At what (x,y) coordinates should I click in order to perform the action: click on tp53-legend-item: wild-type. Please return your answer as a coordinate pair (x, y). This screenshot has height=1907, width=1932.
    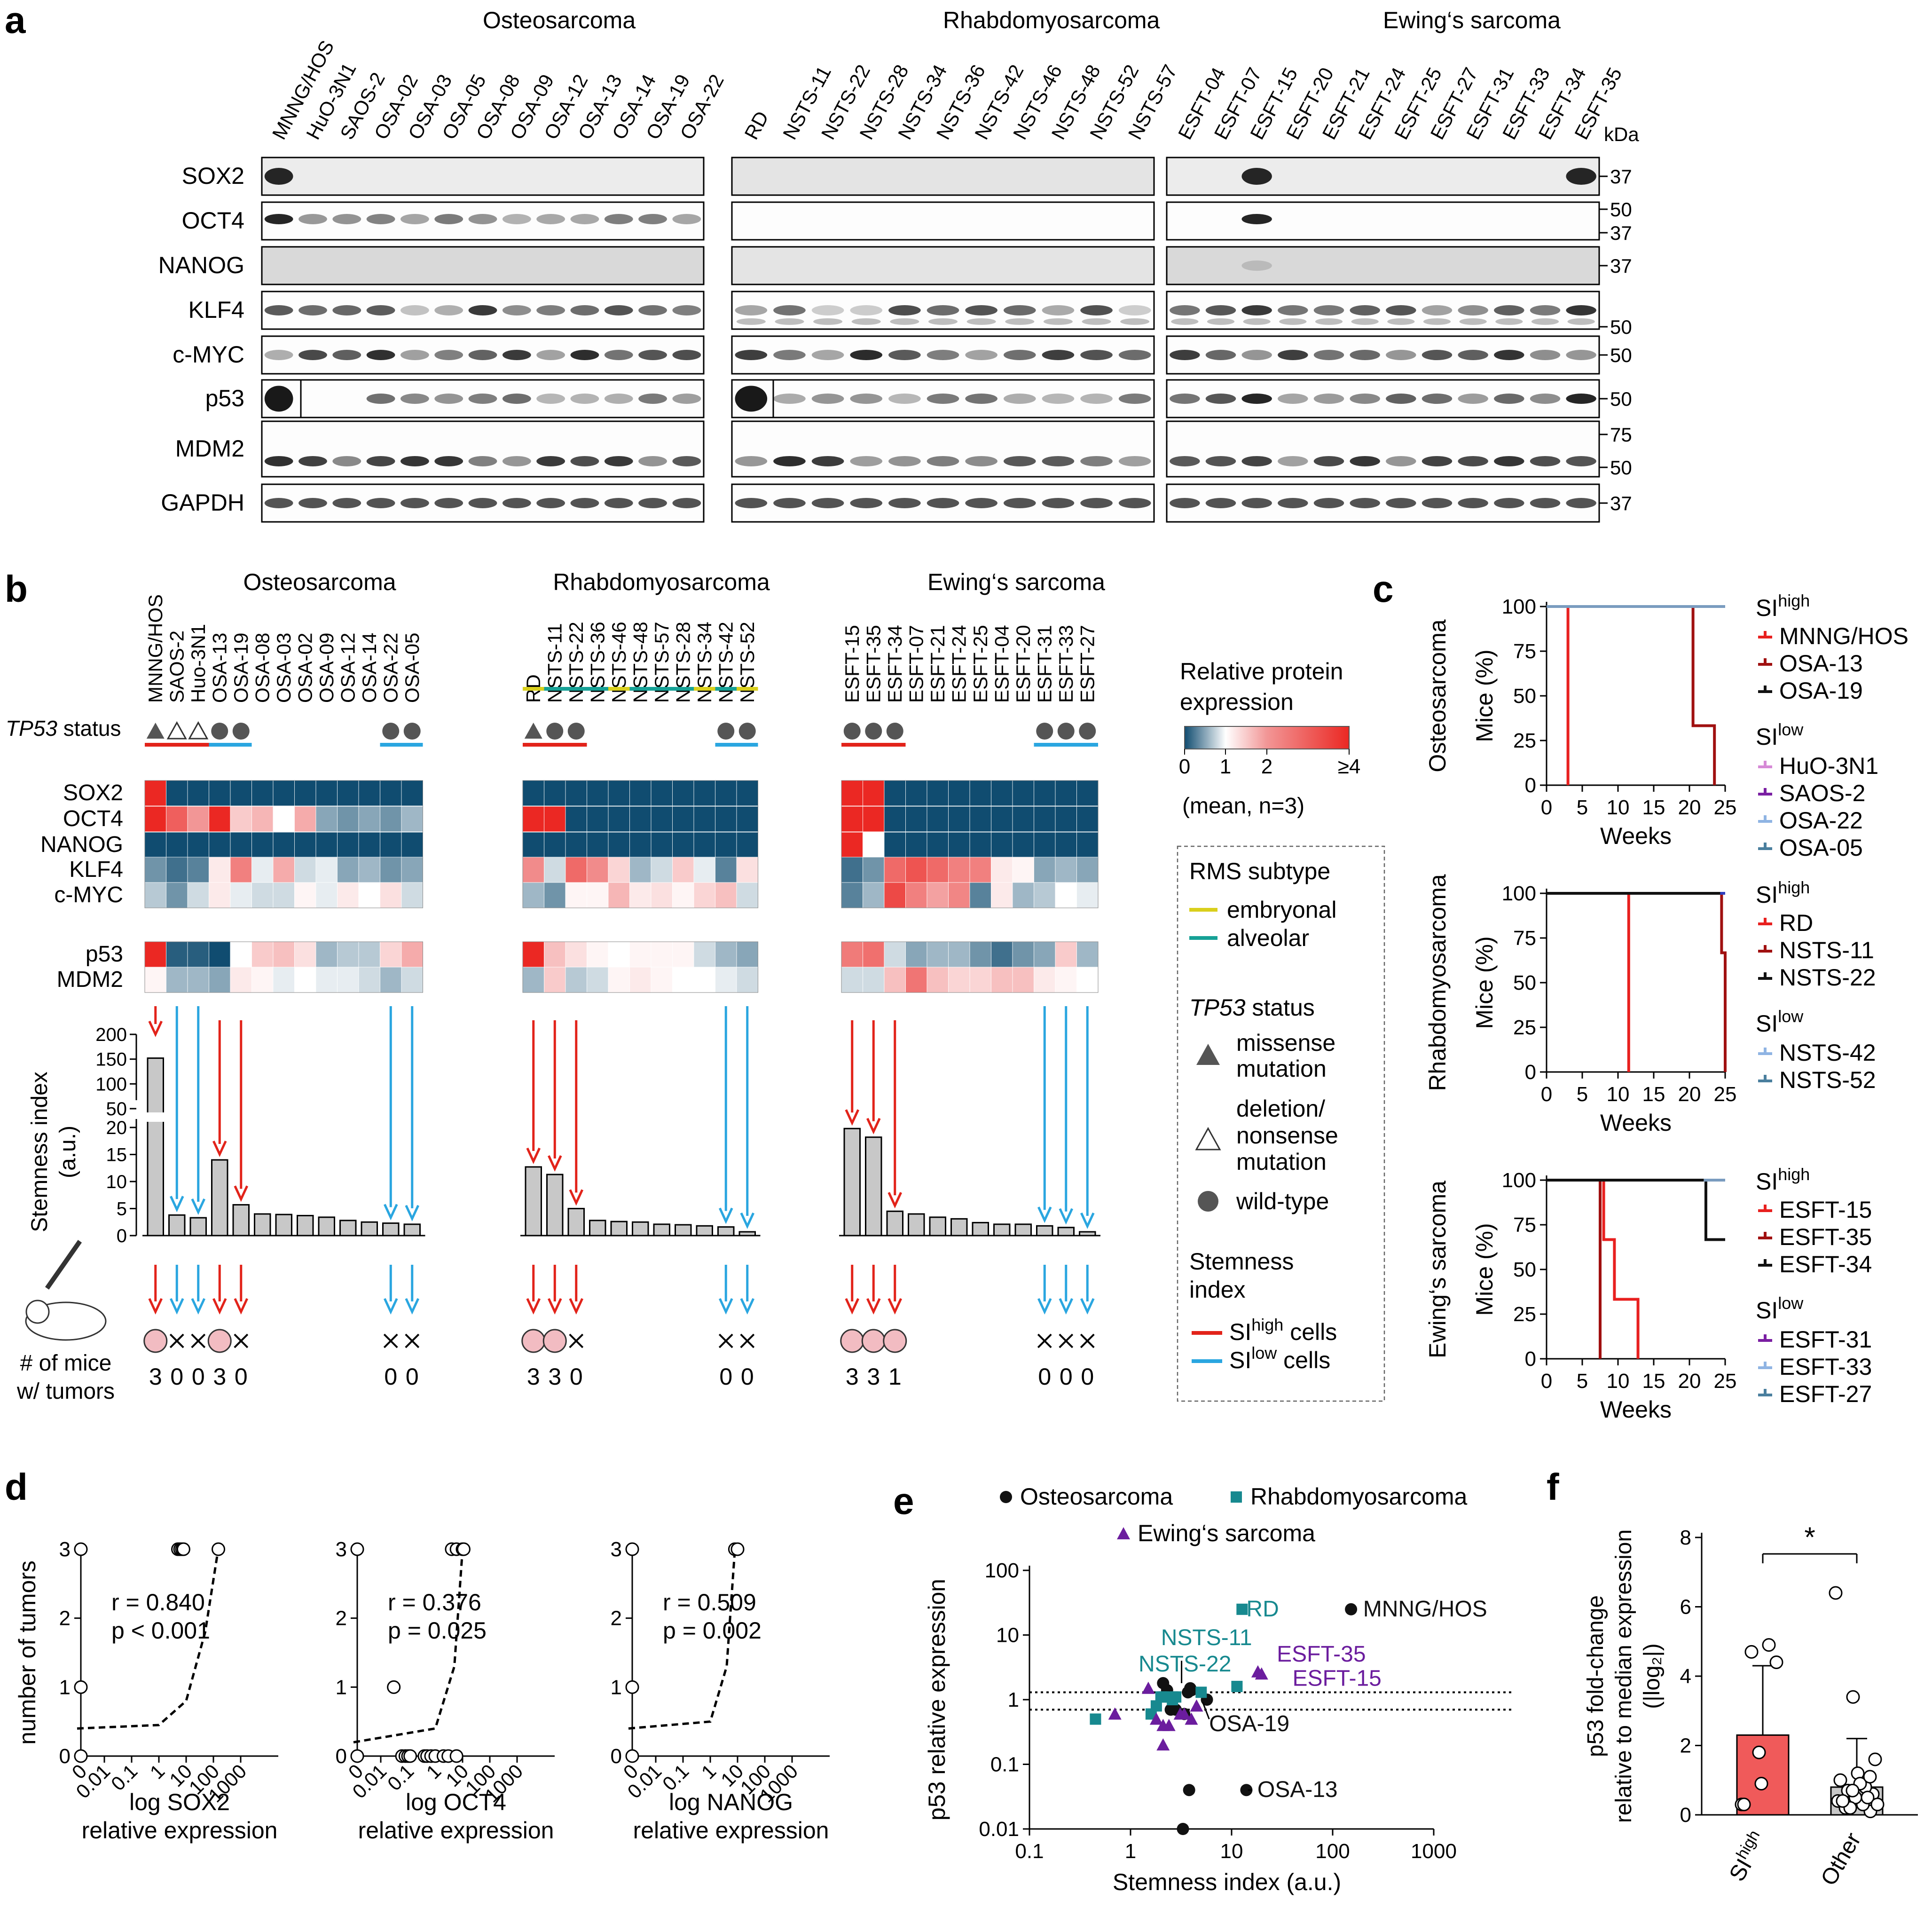
    Looking at the image, I should click on (1282, 1201).